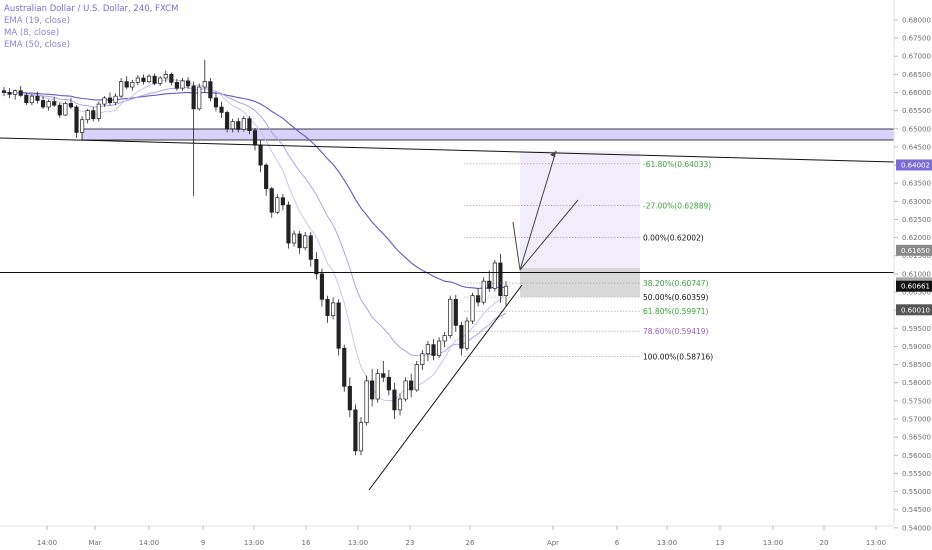  What do you see at coordinates (676, 311) in the screenshot?
I see `fib-level-label: 61.80%(0.59971)` at bounding box center [676, 311].